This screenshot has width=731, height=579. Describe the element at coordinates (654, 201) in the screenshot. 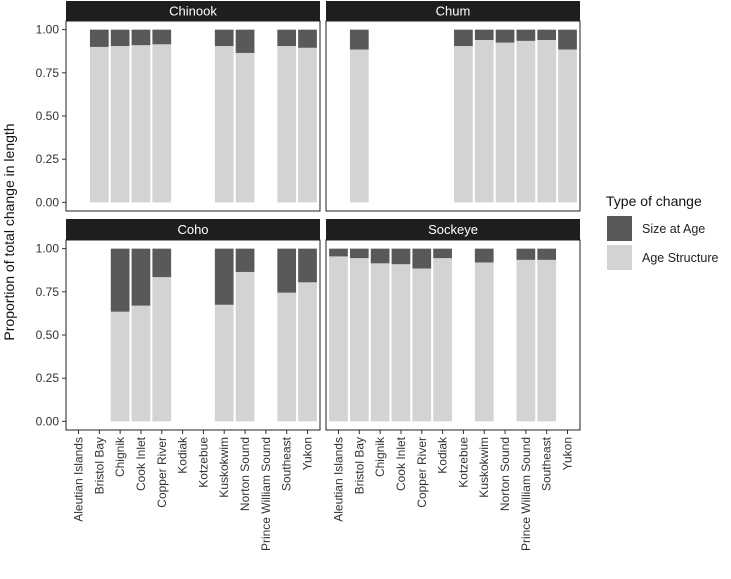

I see `legend-title: Type of change` at that location.